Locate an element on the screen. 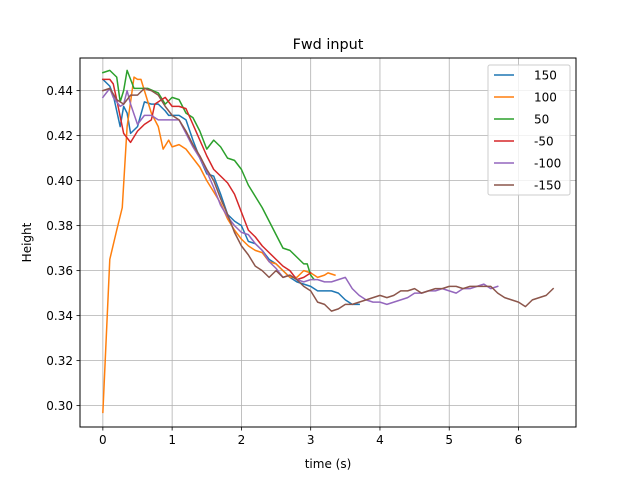  legend-label-4: -100 is located at coordinates (547, 164).